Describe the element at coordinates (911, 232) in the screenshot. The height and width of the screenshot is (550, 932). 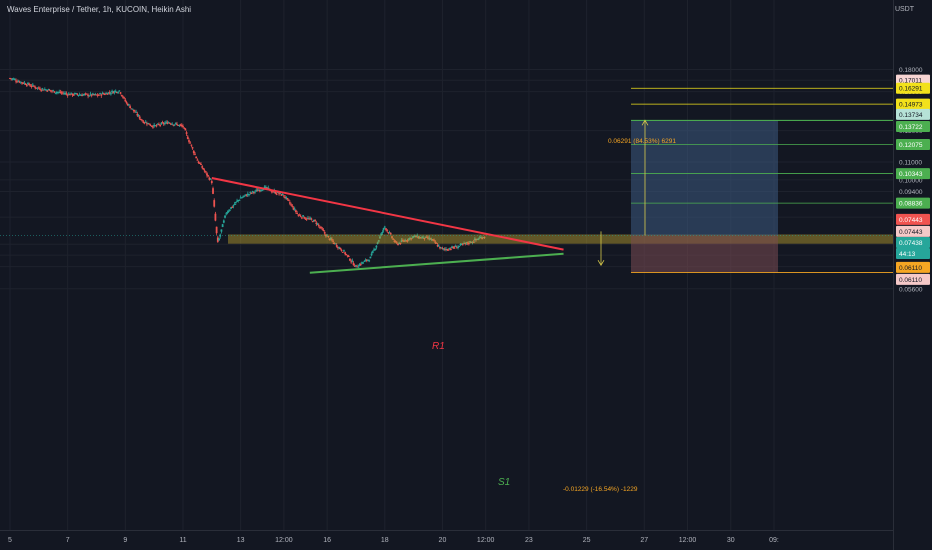
I see `price-tag-label: 0.07443` at that location.